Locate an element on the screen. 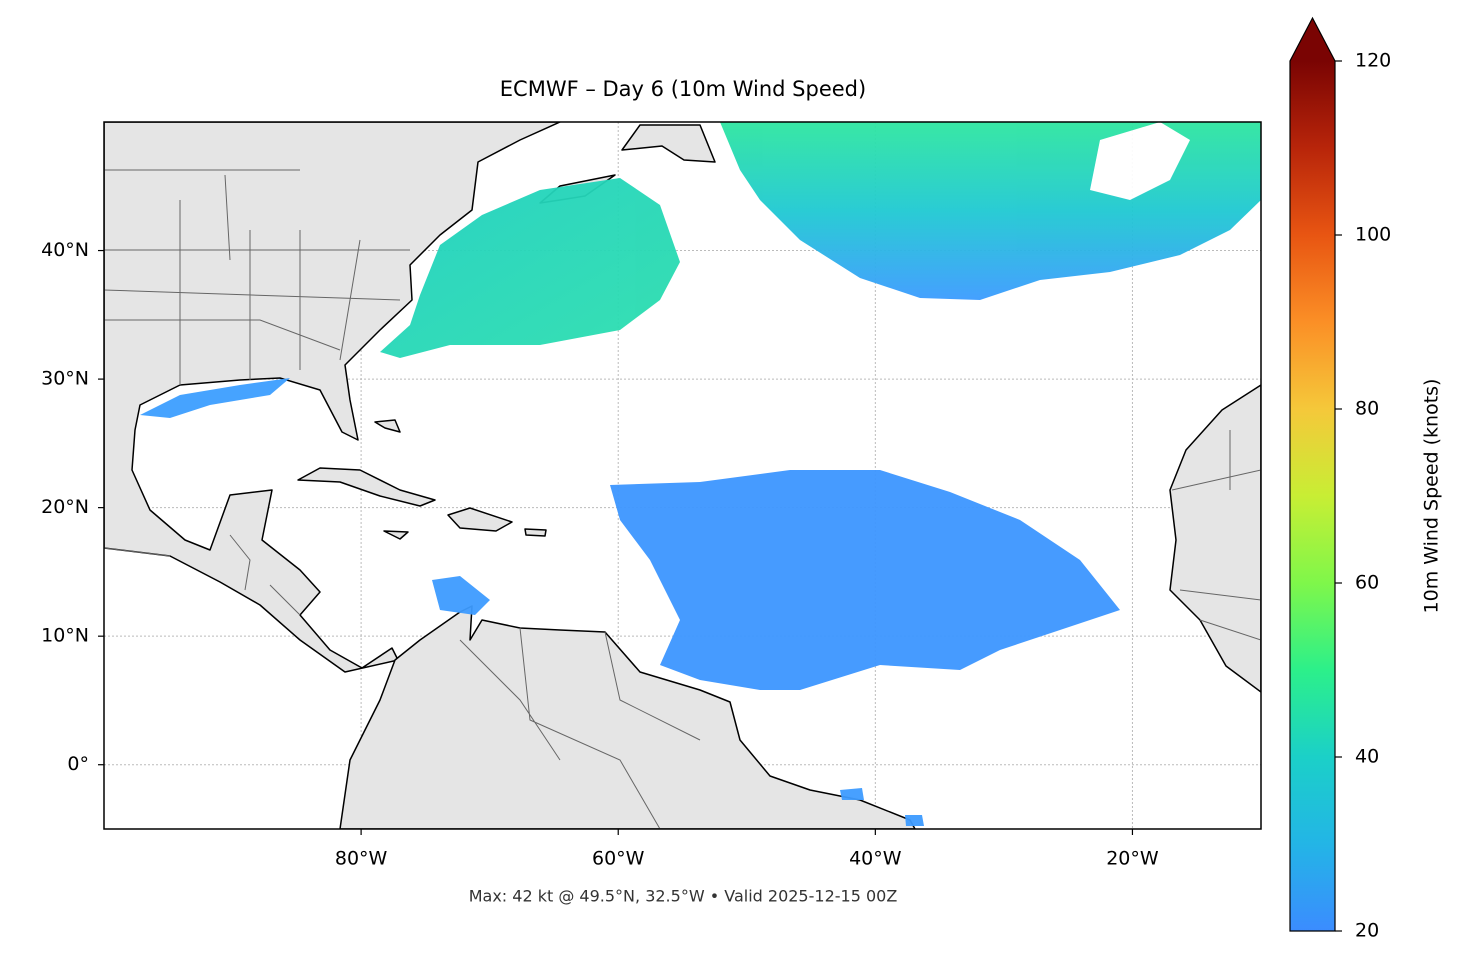 This screenshot has height=969, width=1466. colorbar-ticks: 20 40 60 80 100 120 is located at coordinates (1363, 496).